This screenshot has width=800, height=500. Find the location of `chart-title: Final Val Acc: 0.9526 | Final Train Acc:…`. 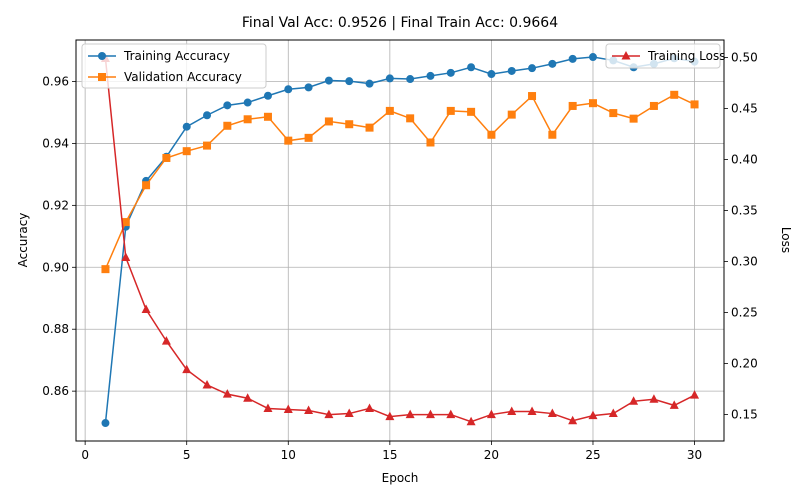

chart-title: Final Val Acc: 0.9526 | Final Train Acc:… is located at coordinates (400, 23).